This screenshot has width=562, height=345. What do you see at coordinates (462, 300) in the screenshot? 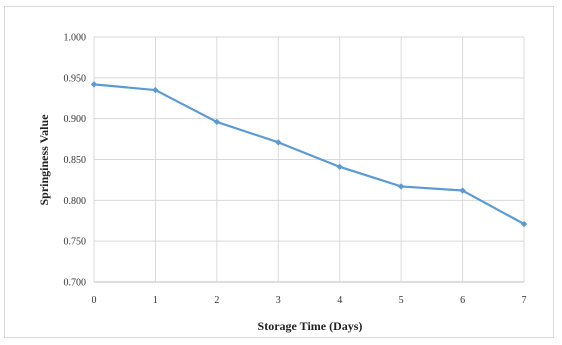
I see `x-tick-label: 6` at bounding box center [462, 300].